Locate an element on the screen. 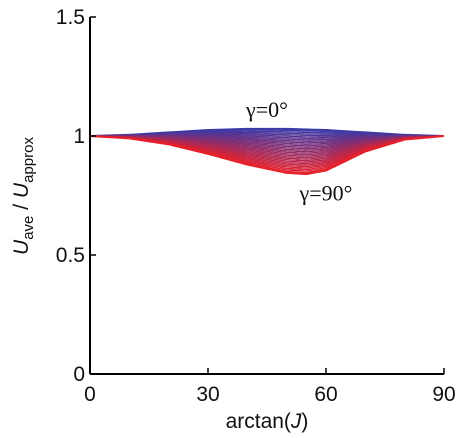 The width and height of the screenshot is (460, 438). x-axis-label-suffix: ) is located at coordinates (304, 421).